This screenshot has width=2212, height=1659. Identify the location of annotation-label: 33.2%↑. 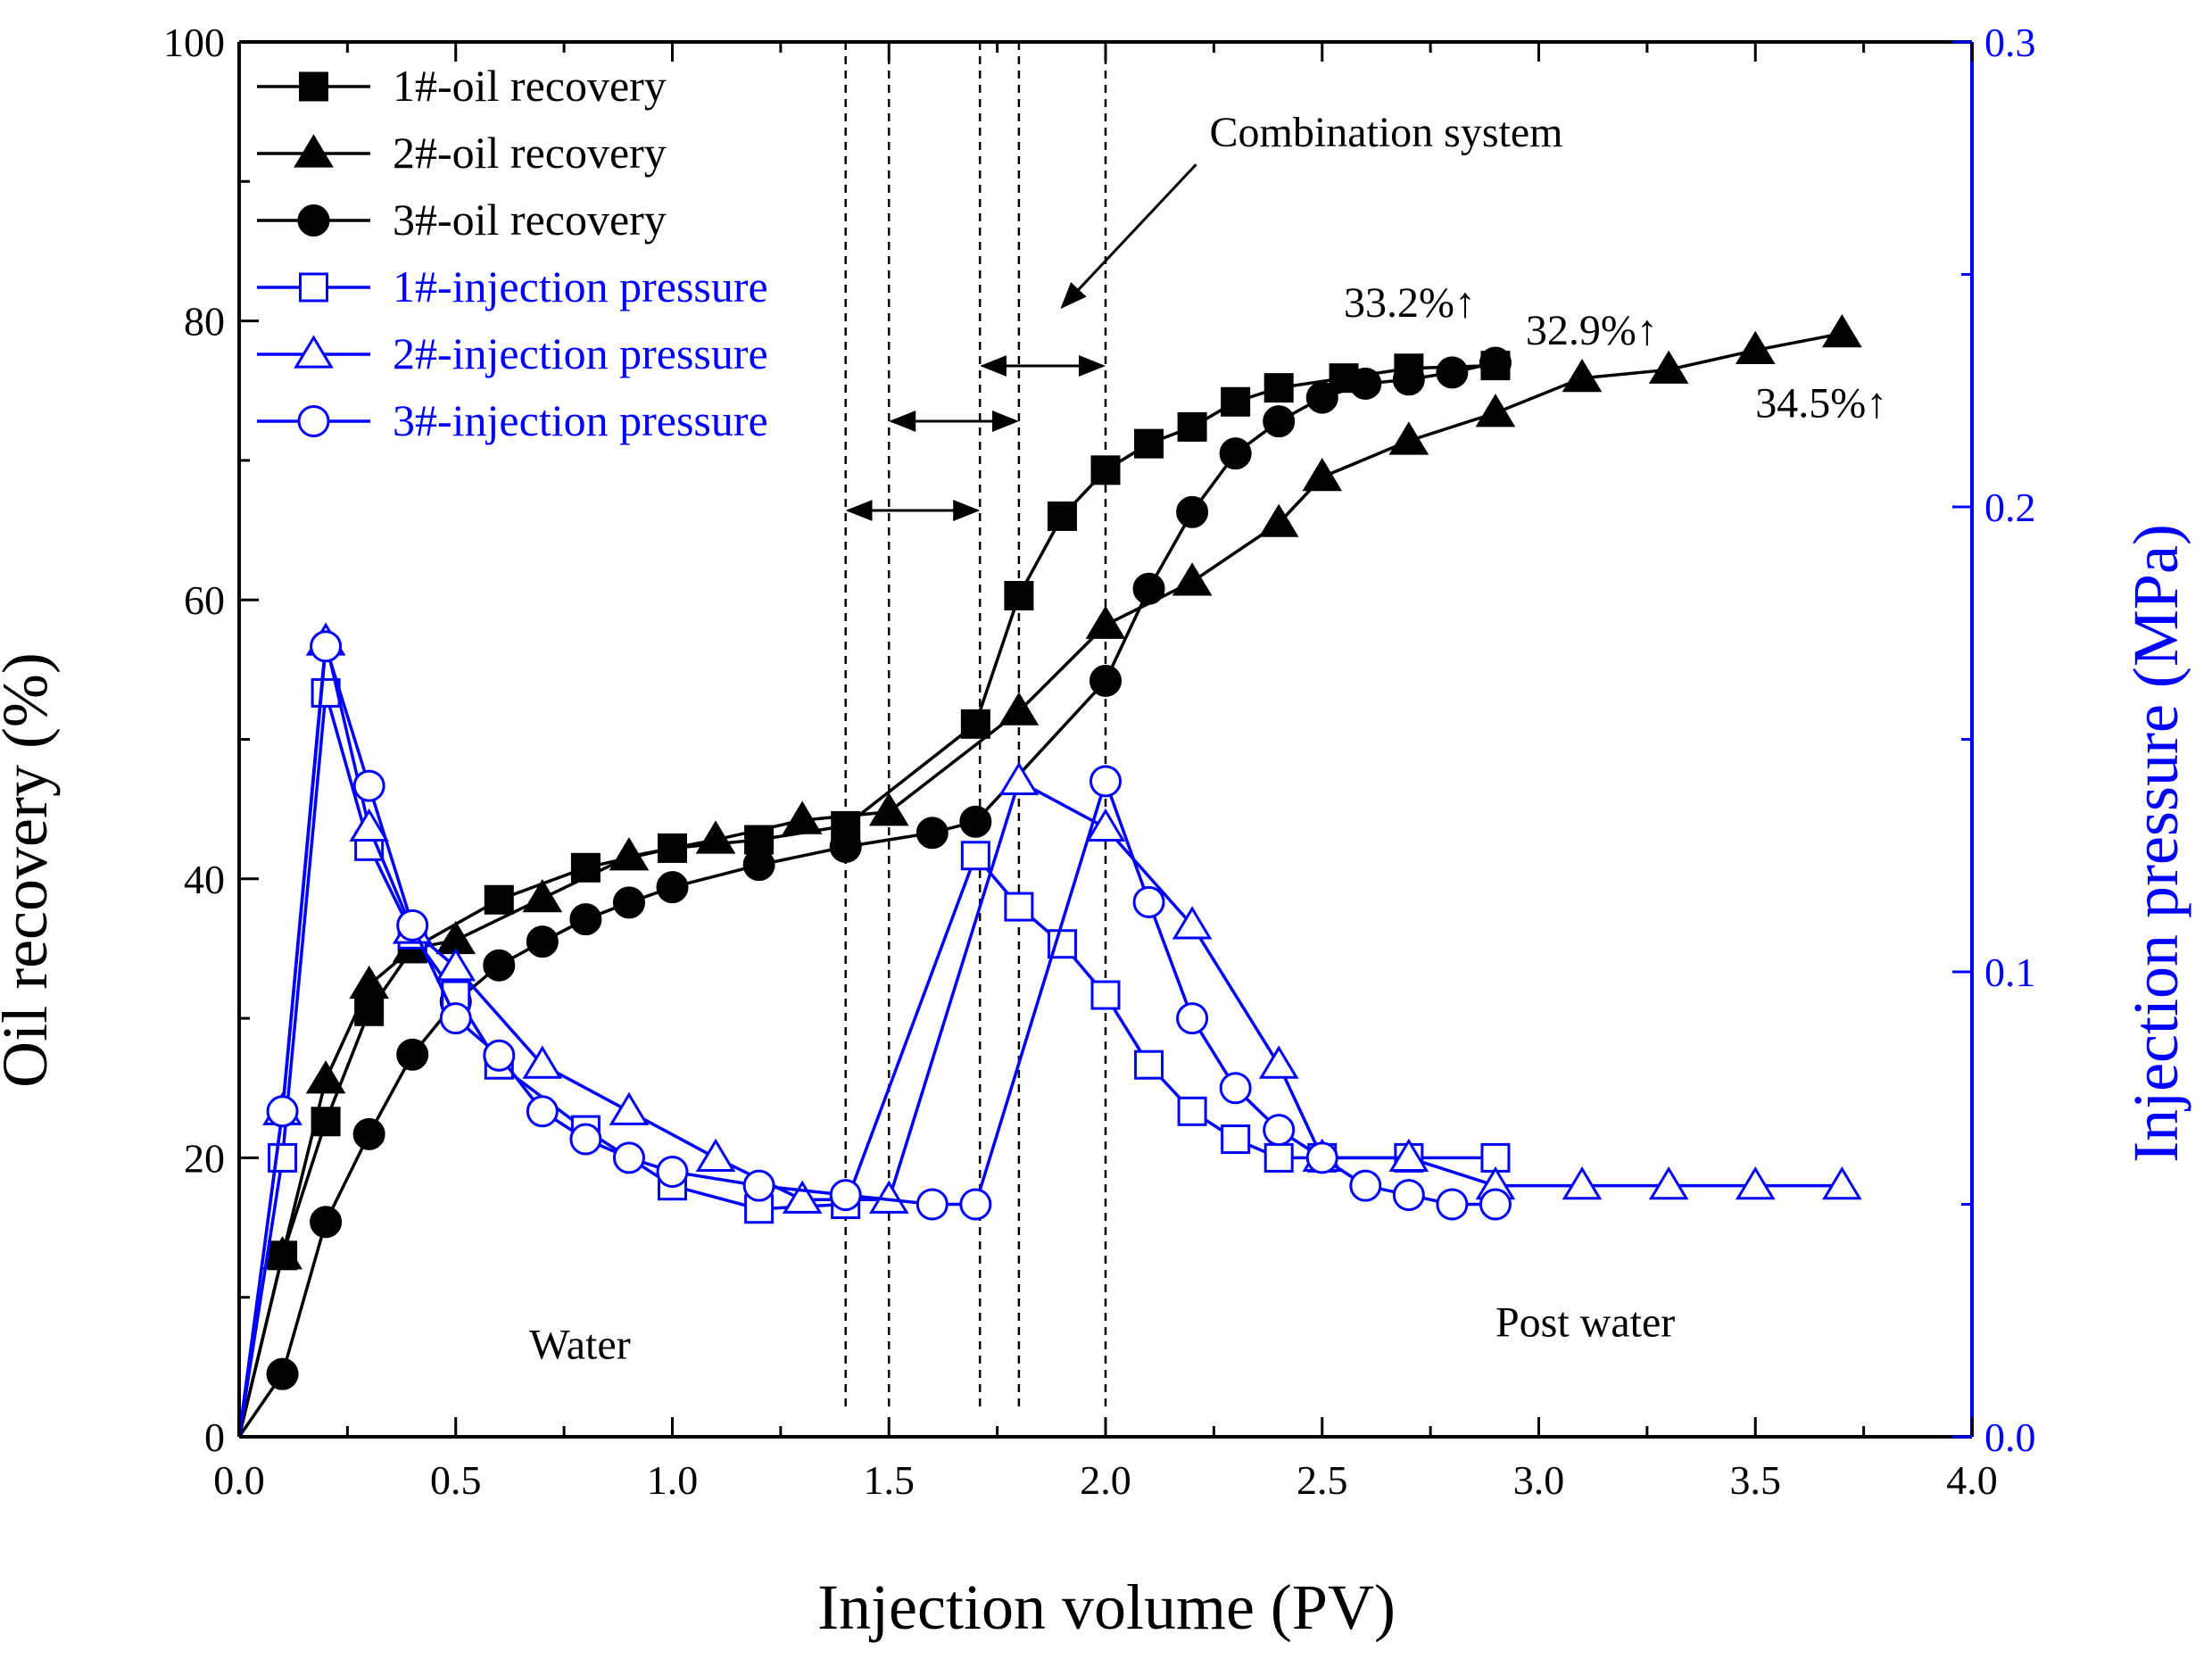
(1410, 303).